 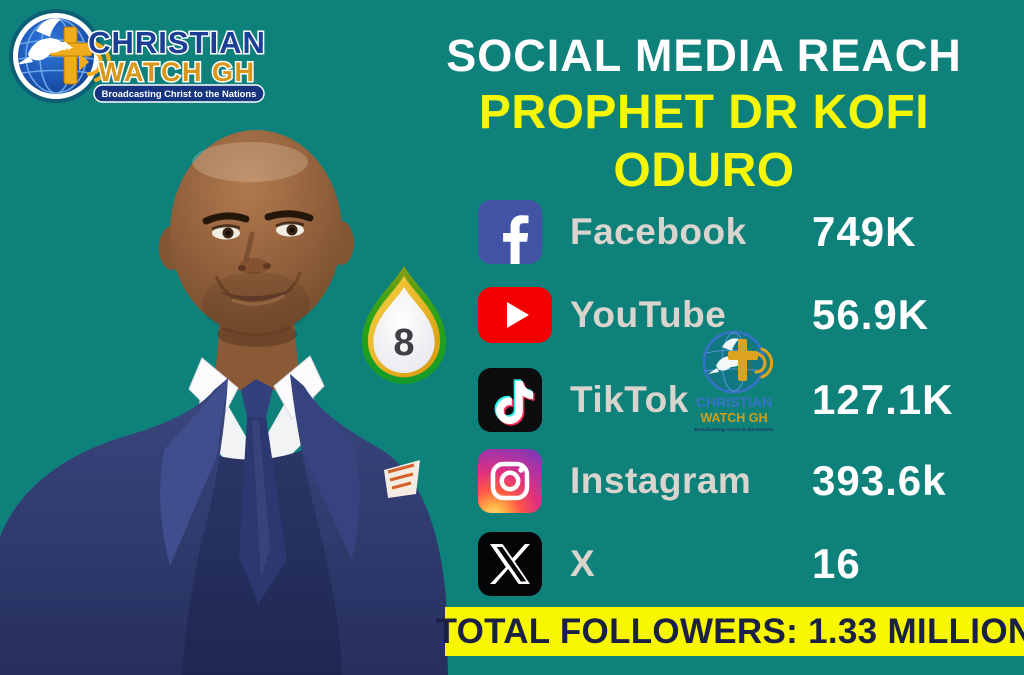 I want to click on platform-label: X, so click(x=583, y=563).